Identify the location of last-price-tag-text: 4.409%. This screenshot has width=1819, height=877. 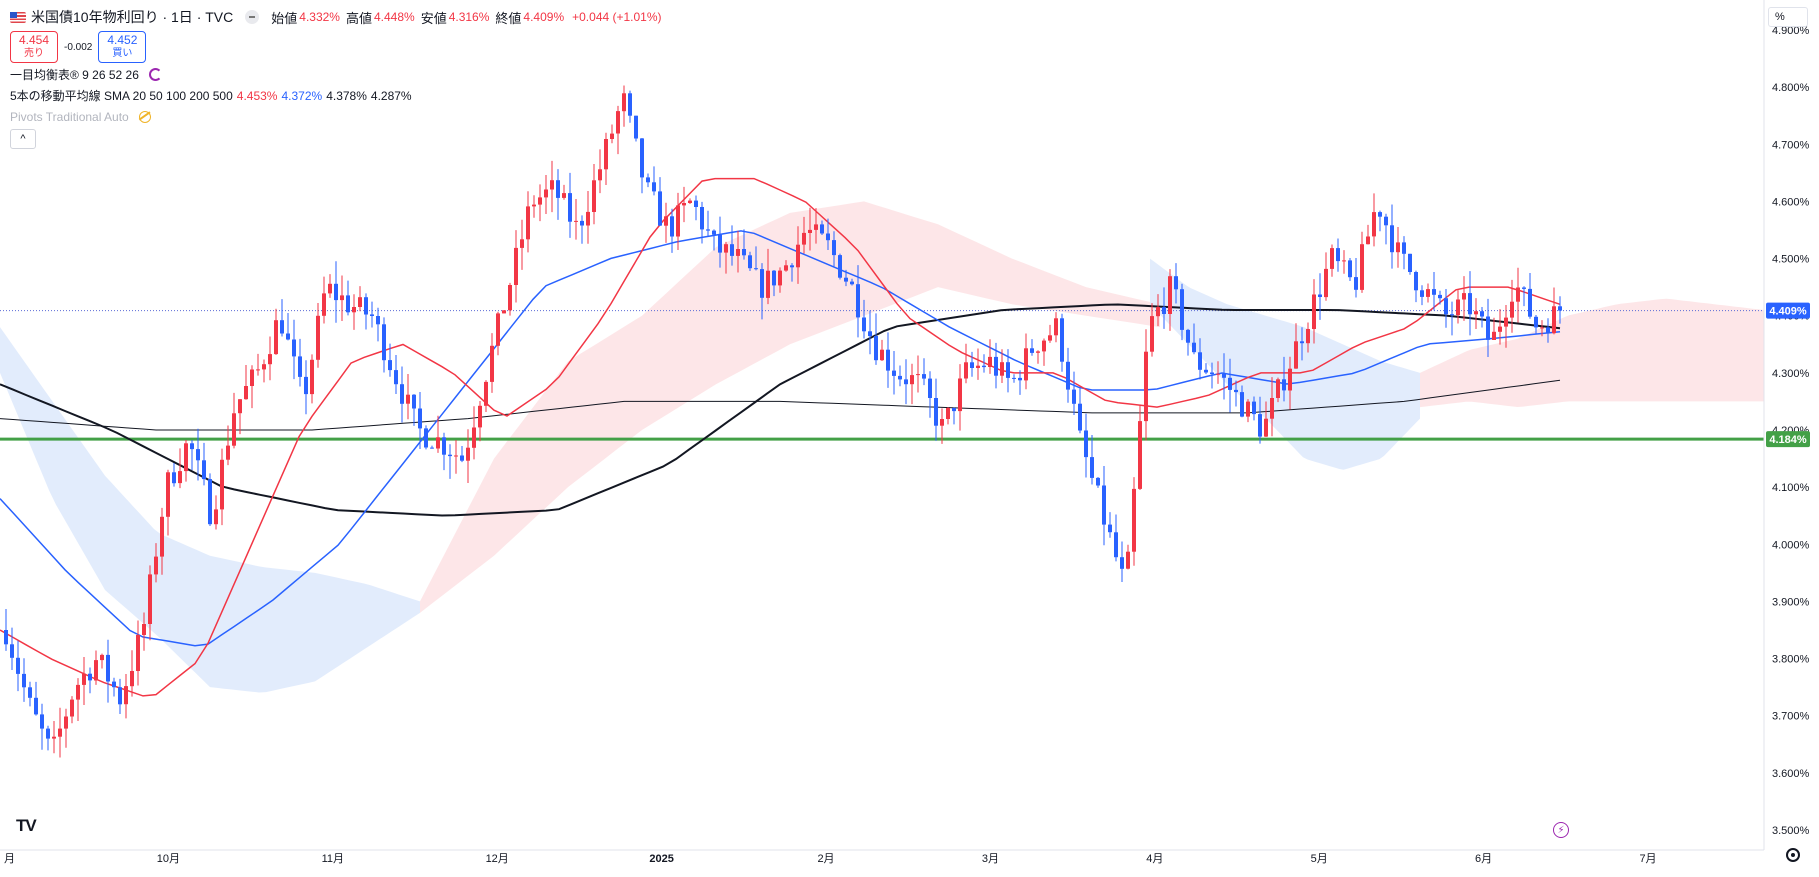
(1788, 312).